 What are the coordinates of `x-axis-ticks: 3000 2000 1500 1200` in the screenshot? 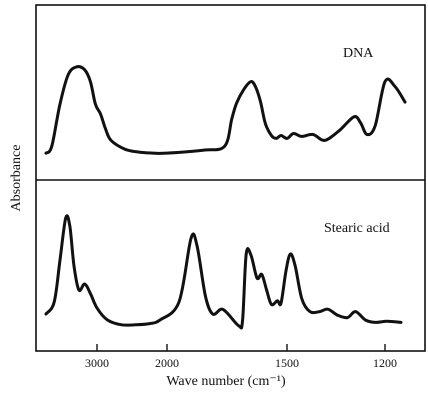 It's located at (241, 357).